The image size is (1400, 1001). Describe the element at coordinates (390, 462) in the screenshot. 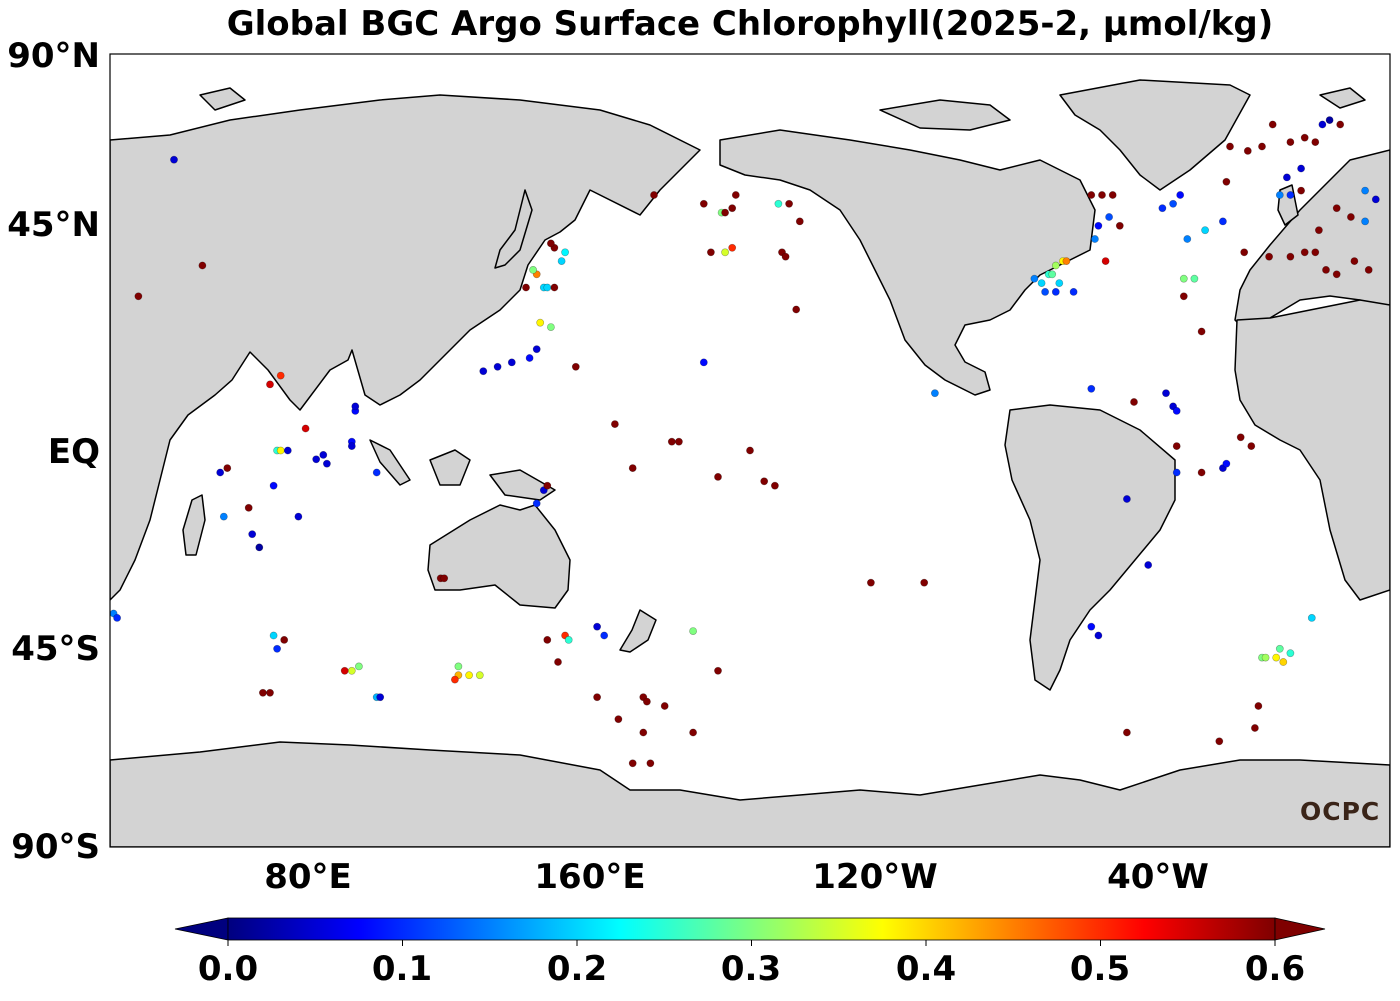

I see `sumatra-island` at that location.